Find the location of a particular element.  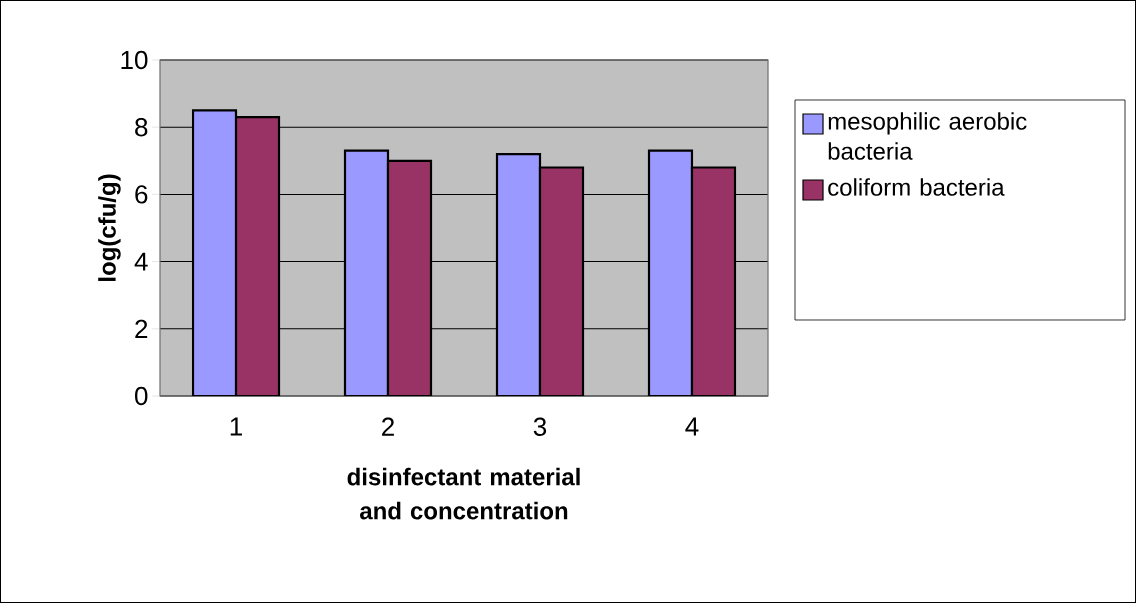

y-tick-label: 10 is located at coordinates (134, 60).